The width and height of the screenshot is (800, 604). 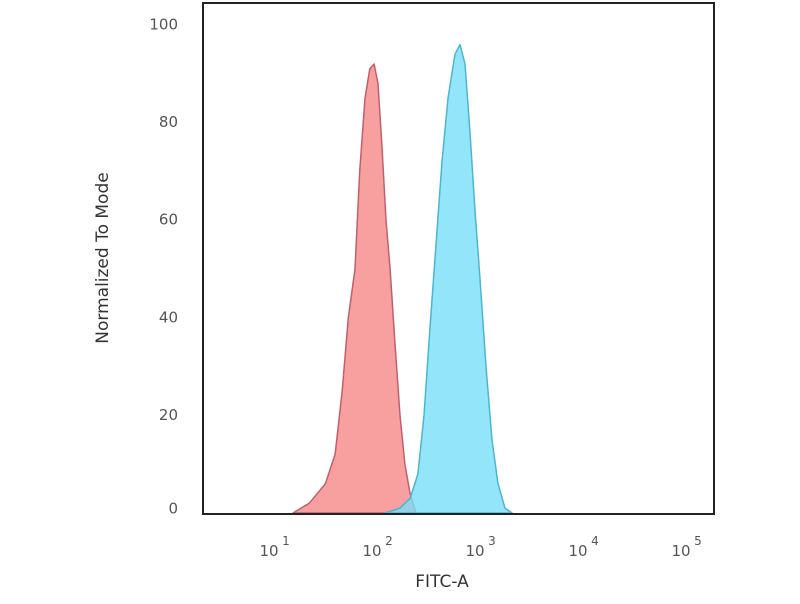 What do you see at coordinates (168, 317) in the screenshot?
I see `y-tick-label: 40` at bounding box center [168, 317].